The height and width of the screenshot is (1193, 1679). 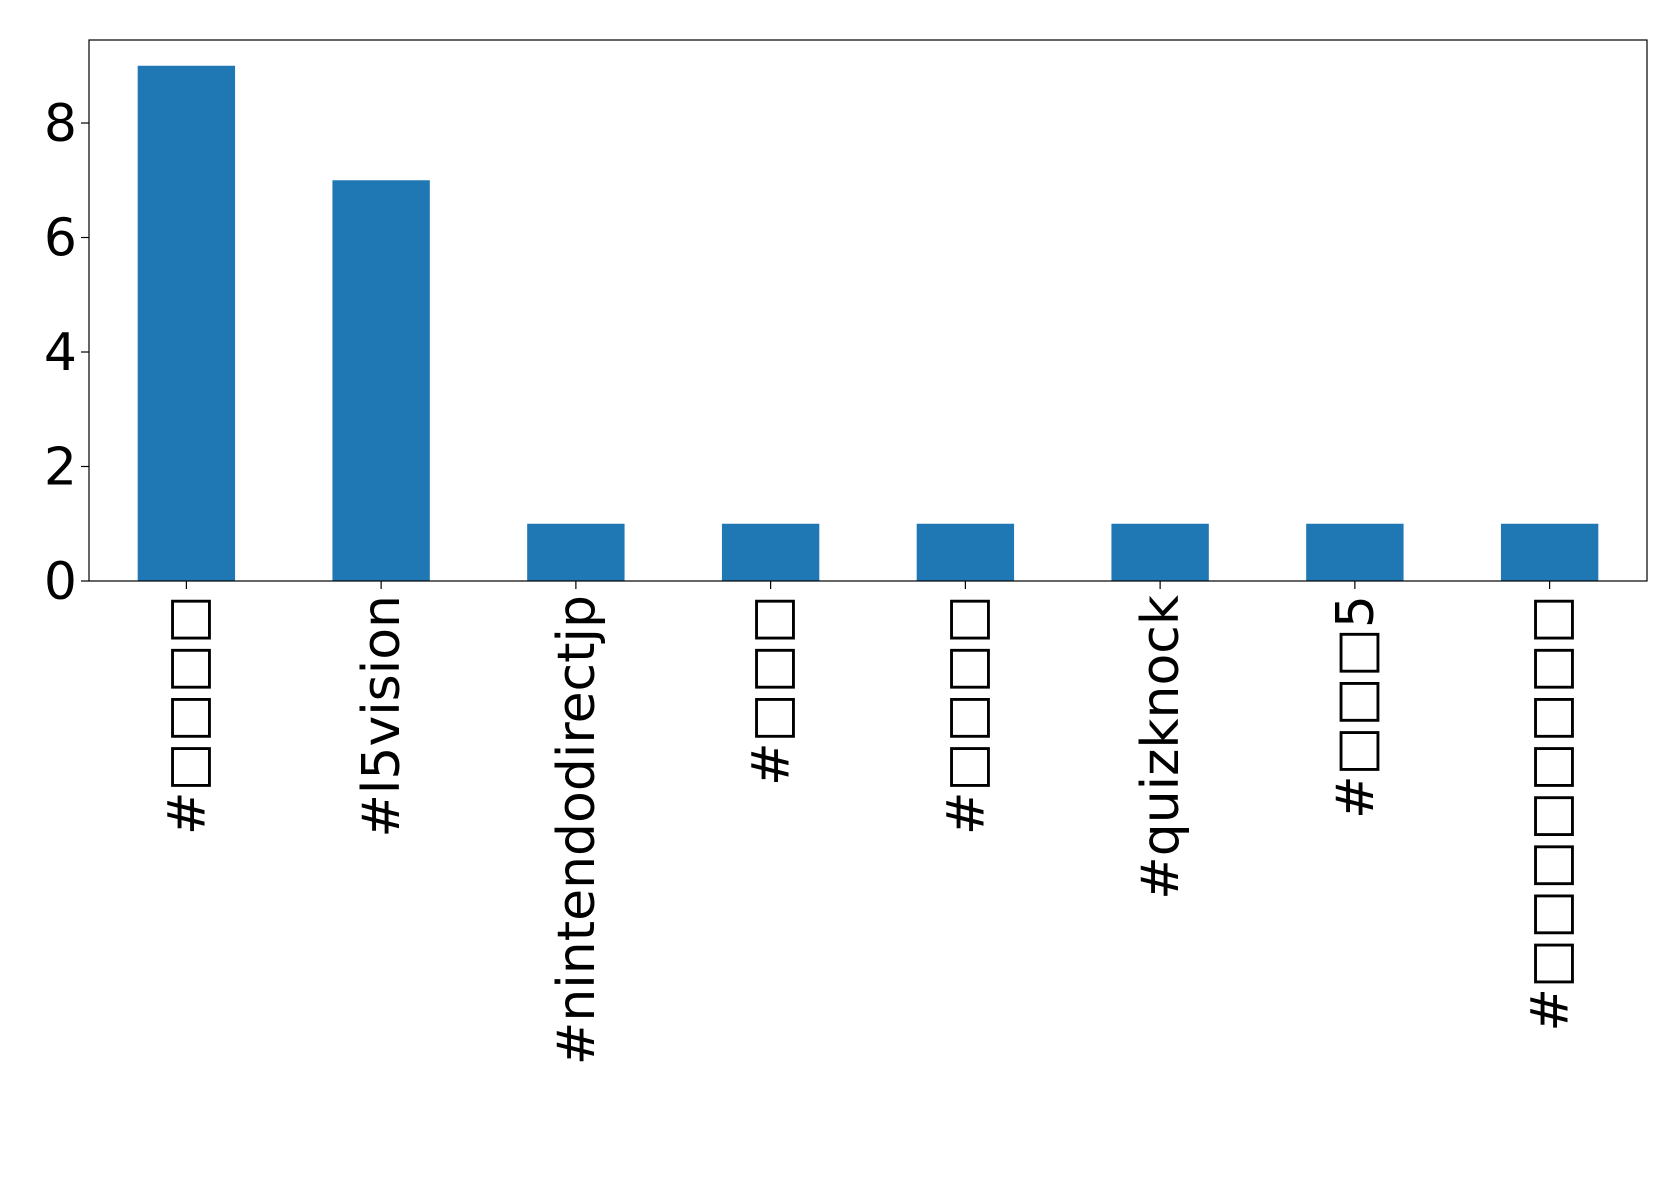 I want to click on y-tick-label: 4, so click(x=60, y=353).